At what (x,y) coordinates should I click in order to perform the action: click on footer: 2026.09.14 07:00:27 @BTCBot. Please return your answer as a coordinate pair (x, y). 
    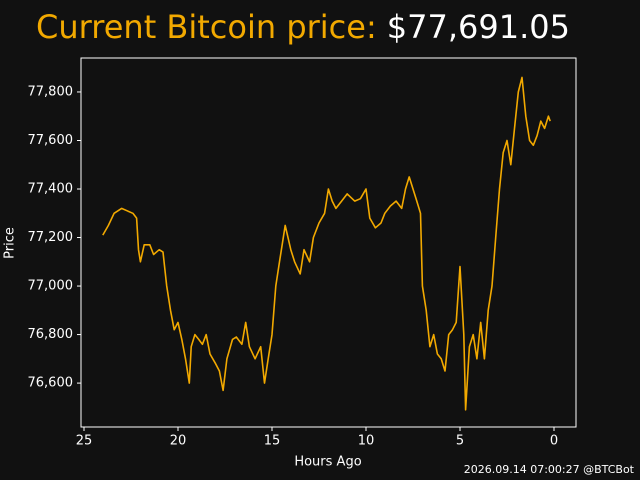
    Looking at the image, I should click on (549, 469).